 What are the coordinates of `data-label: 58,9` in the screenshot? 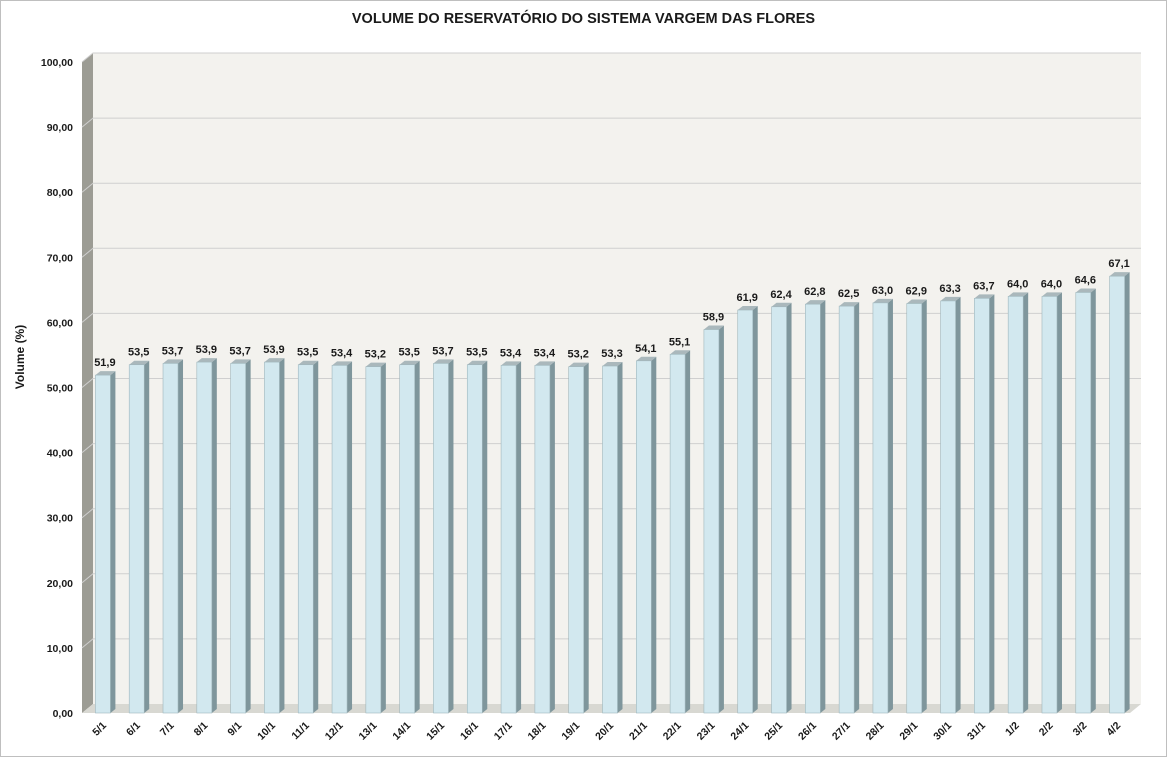 It's located at (713, 318).